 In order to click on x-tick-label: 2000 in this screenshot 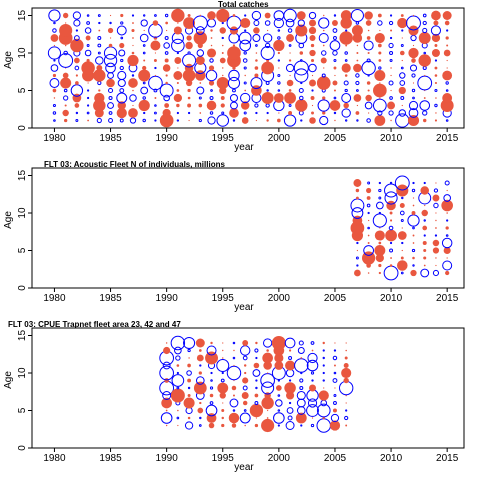, I will do `click(279, 298)`.